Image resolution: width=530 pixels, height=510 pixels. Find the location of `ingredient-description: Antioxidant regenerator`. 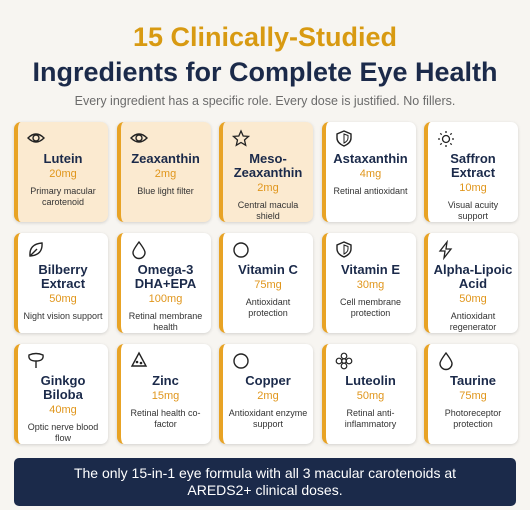

ingredient-description: Antioxidant regenerator is located at coordinates (473, 321).